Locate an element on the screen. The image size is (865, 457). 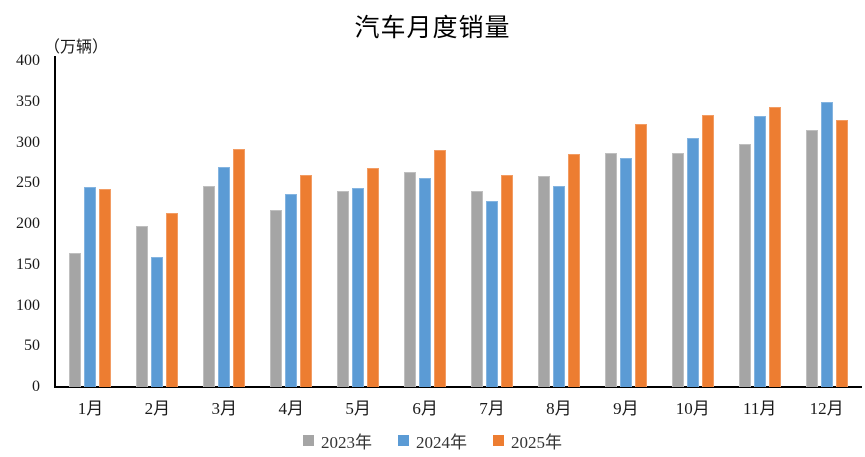
bar-2025年-8月 is located at coordinates (573, 270).